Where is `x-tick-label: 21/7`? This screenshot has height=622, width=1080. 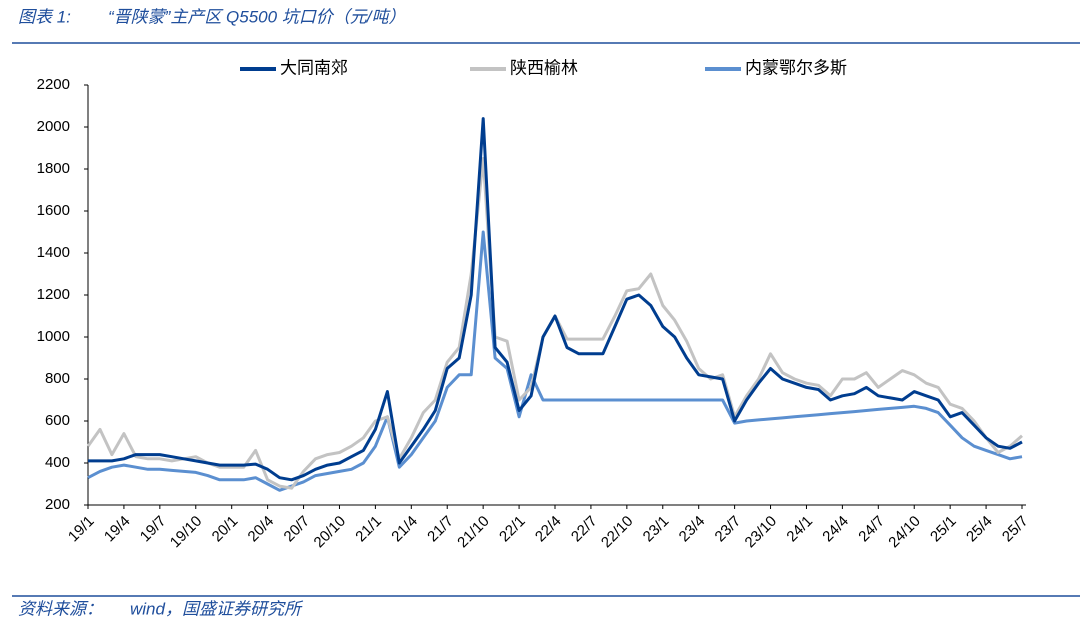
x-tick-label: 21/7 is located at coordinates (440, 529).